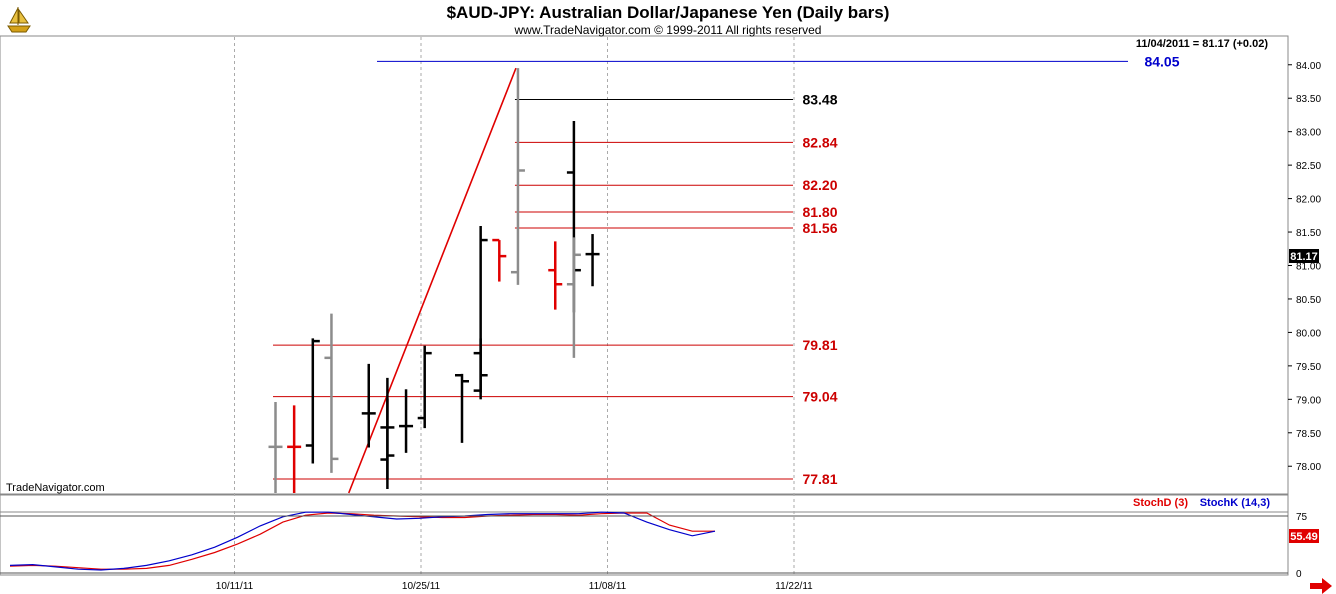 Image resolution: width=1336 pixels, height=594 pixels. I want to click on last-price-value: 81.17, so click(1304, 257).